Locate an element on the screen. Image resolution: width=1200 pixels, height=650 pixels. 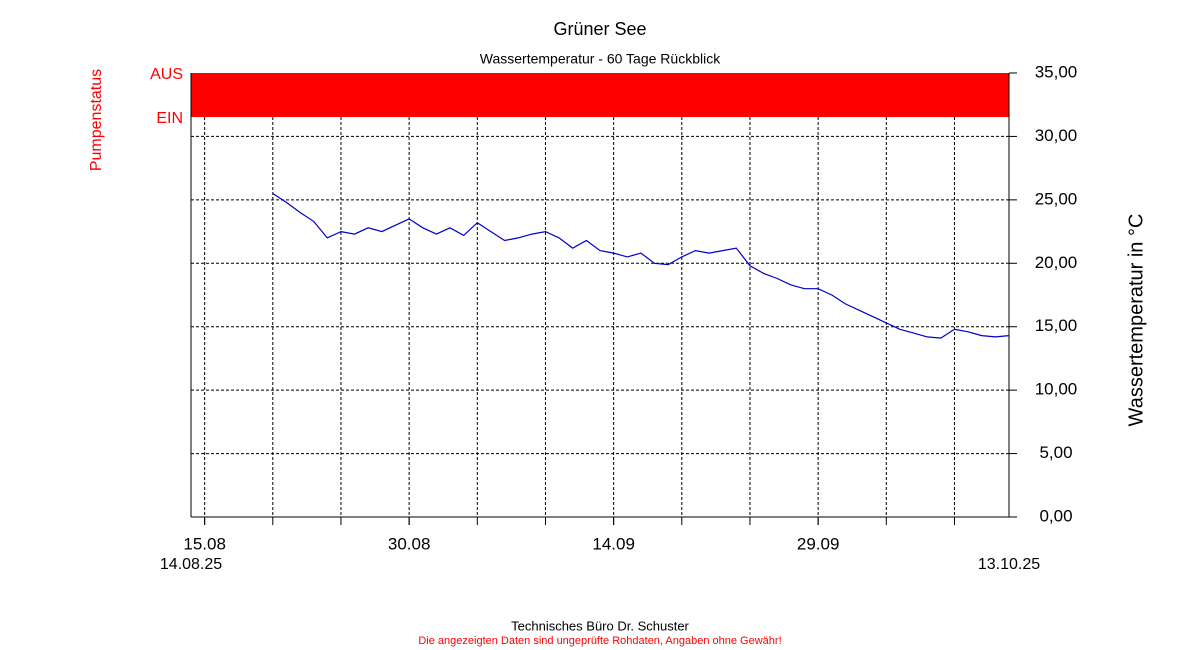
x-range-label: 13.10.25 is located at coordinates (1009, 564).